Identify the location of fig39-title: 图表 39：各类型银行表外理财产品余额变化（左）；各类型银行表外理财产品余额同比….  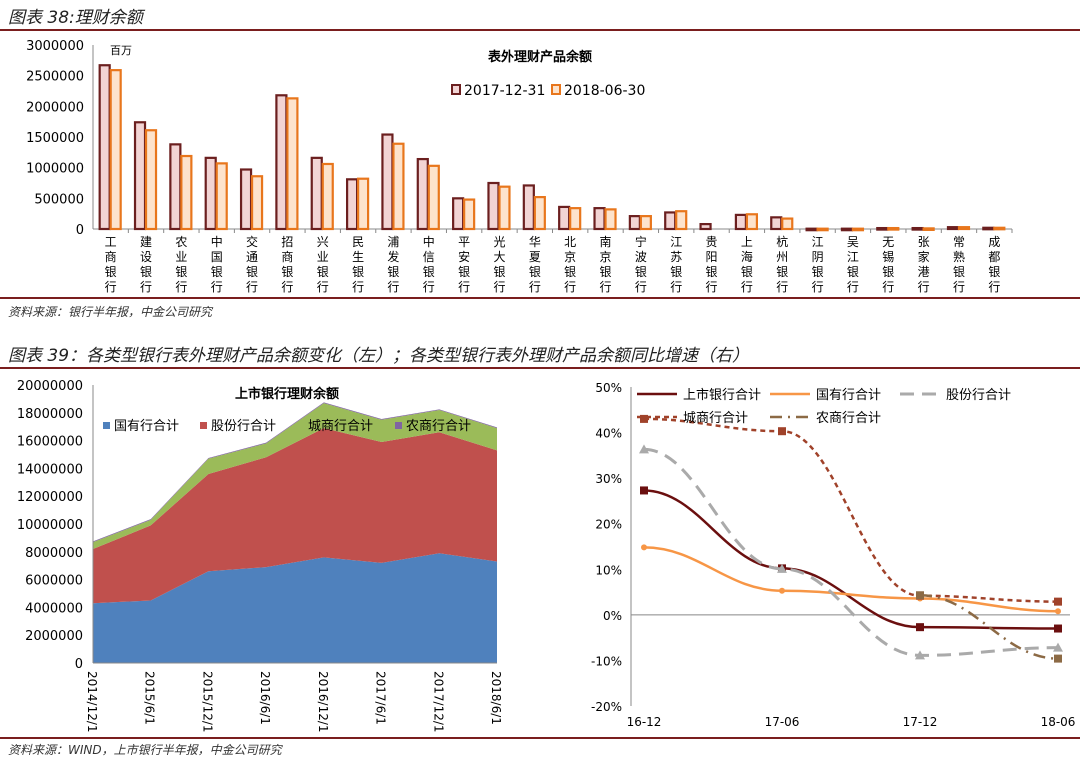
(379, 356).